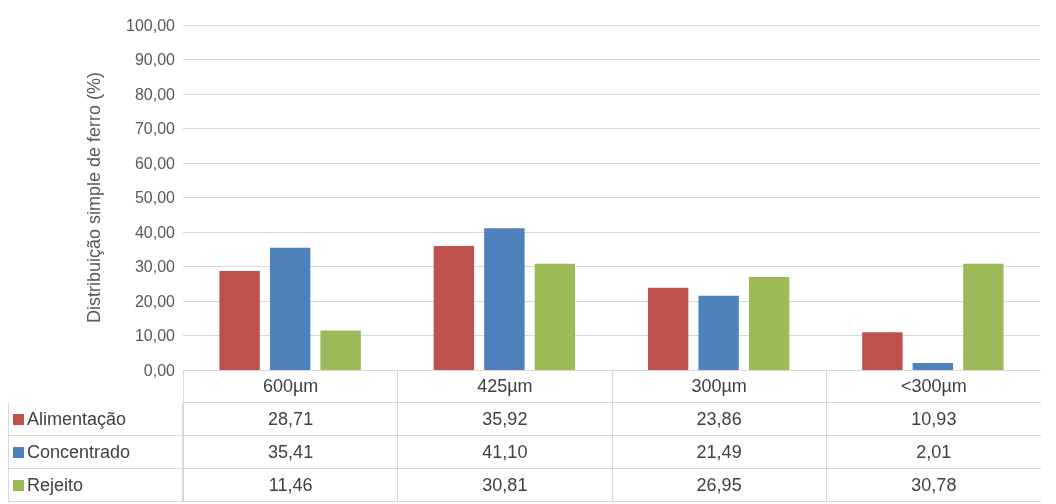 This screenshot has width=1056, height=504. I want to click on y-tick-label: 50,00, so click(155, 197).